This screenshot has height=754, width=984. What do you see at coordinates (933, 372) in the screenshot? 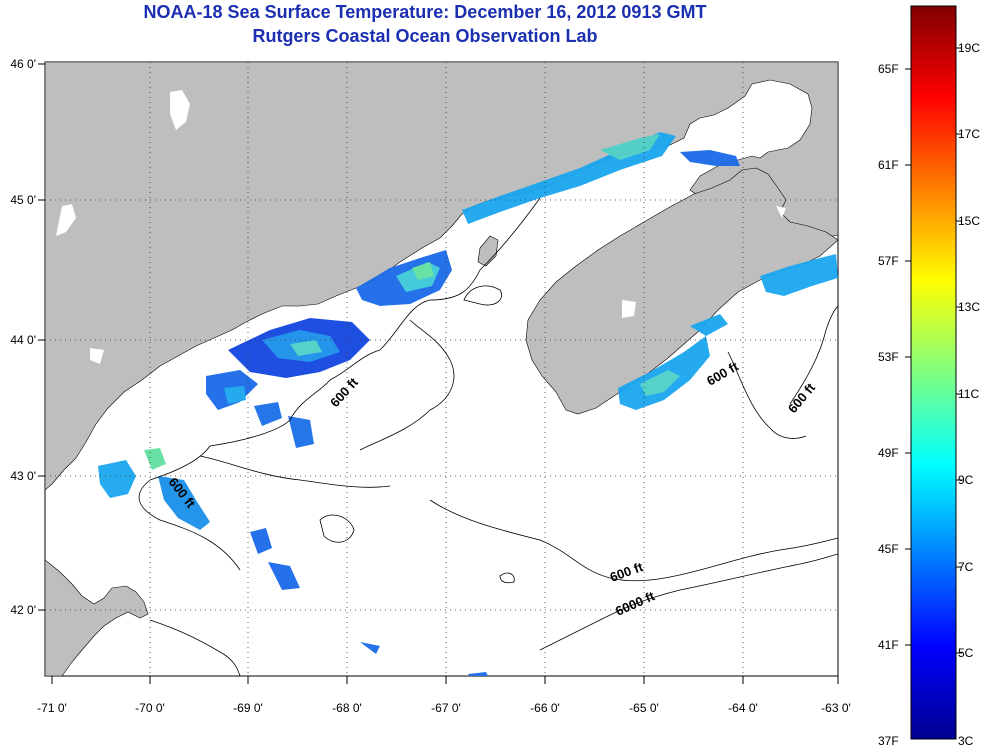
I see `color-scale-bar` at bounding box center [933, 372].